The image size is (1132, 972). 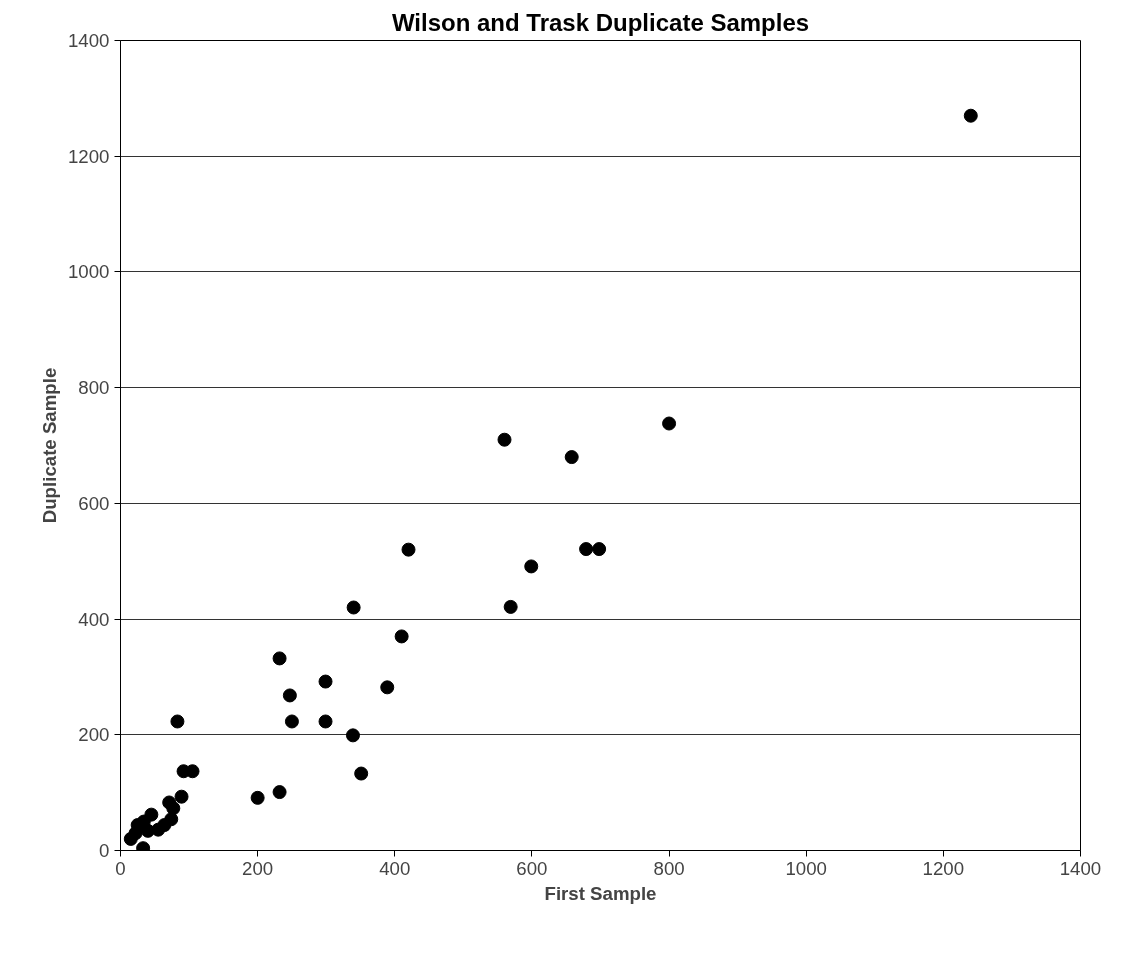 I want to click on y-tick-label: 800, so click(x=94, y=388).